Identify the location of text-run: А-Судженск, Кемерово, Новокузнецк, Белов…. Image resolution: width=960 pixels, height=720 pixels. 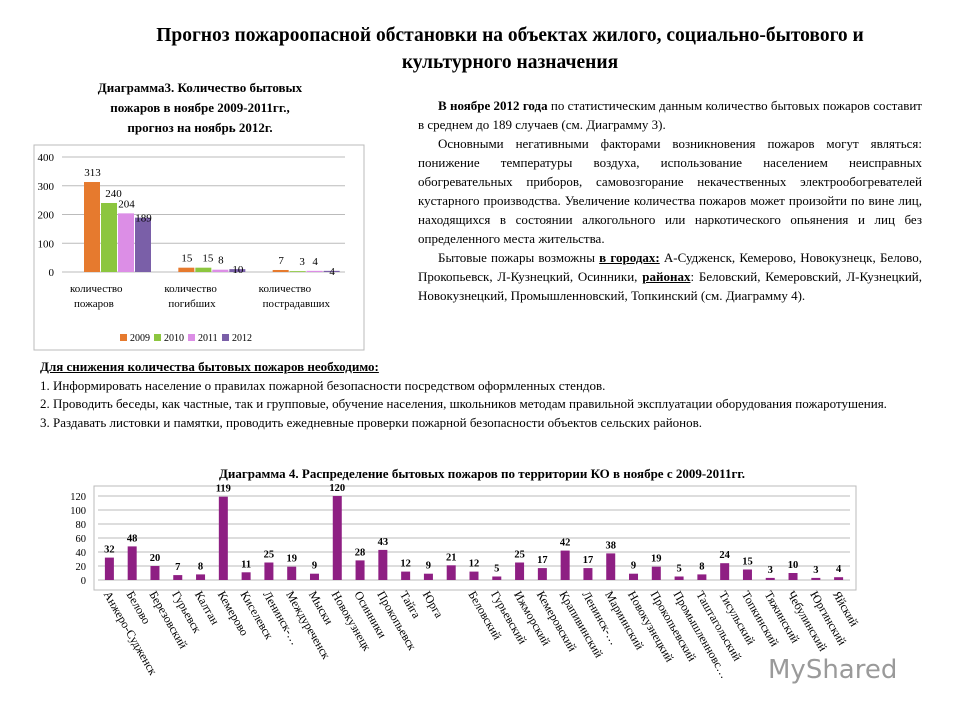
(670, 267).